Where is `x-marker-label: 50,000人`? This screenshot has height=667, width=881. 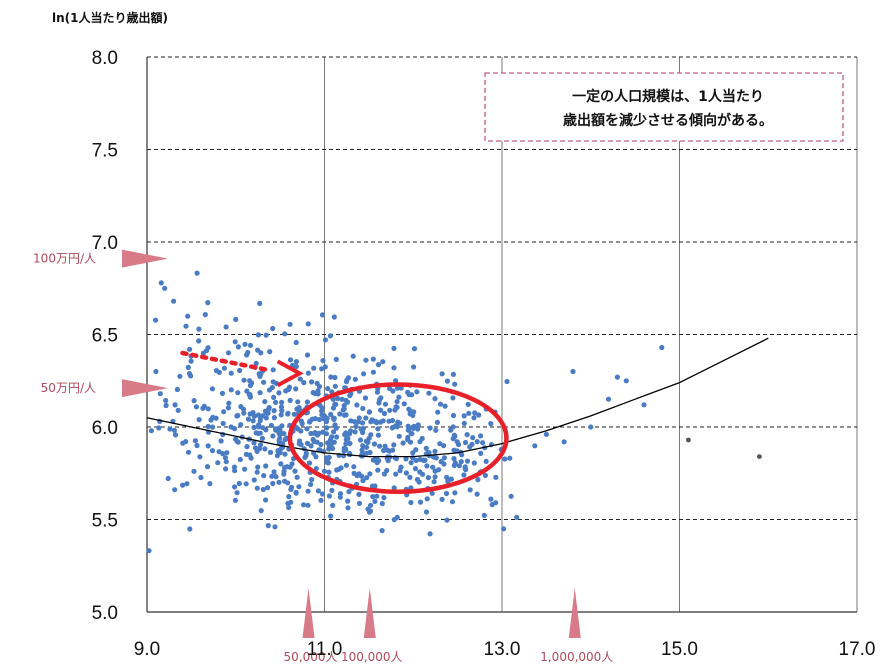 x-marker-label: 50,000人 is located at coordinates (311, 657).